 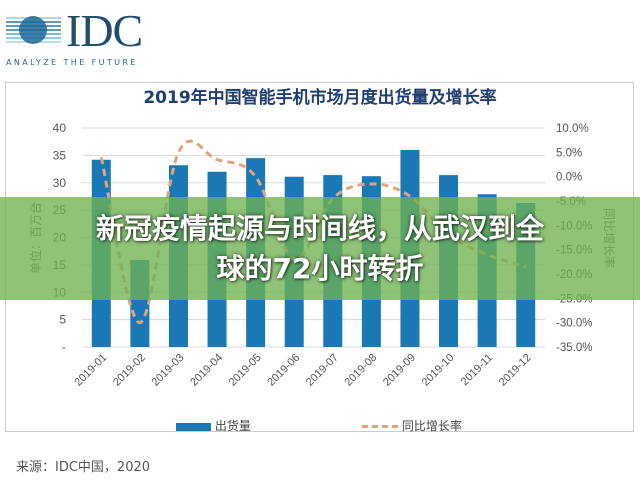 What do you see at coordinates (320, 98) in the screenshot?
I see `chart-title: 2019年中国智能手机市场月度出货量及增长率` at bounding box center [320, 98].